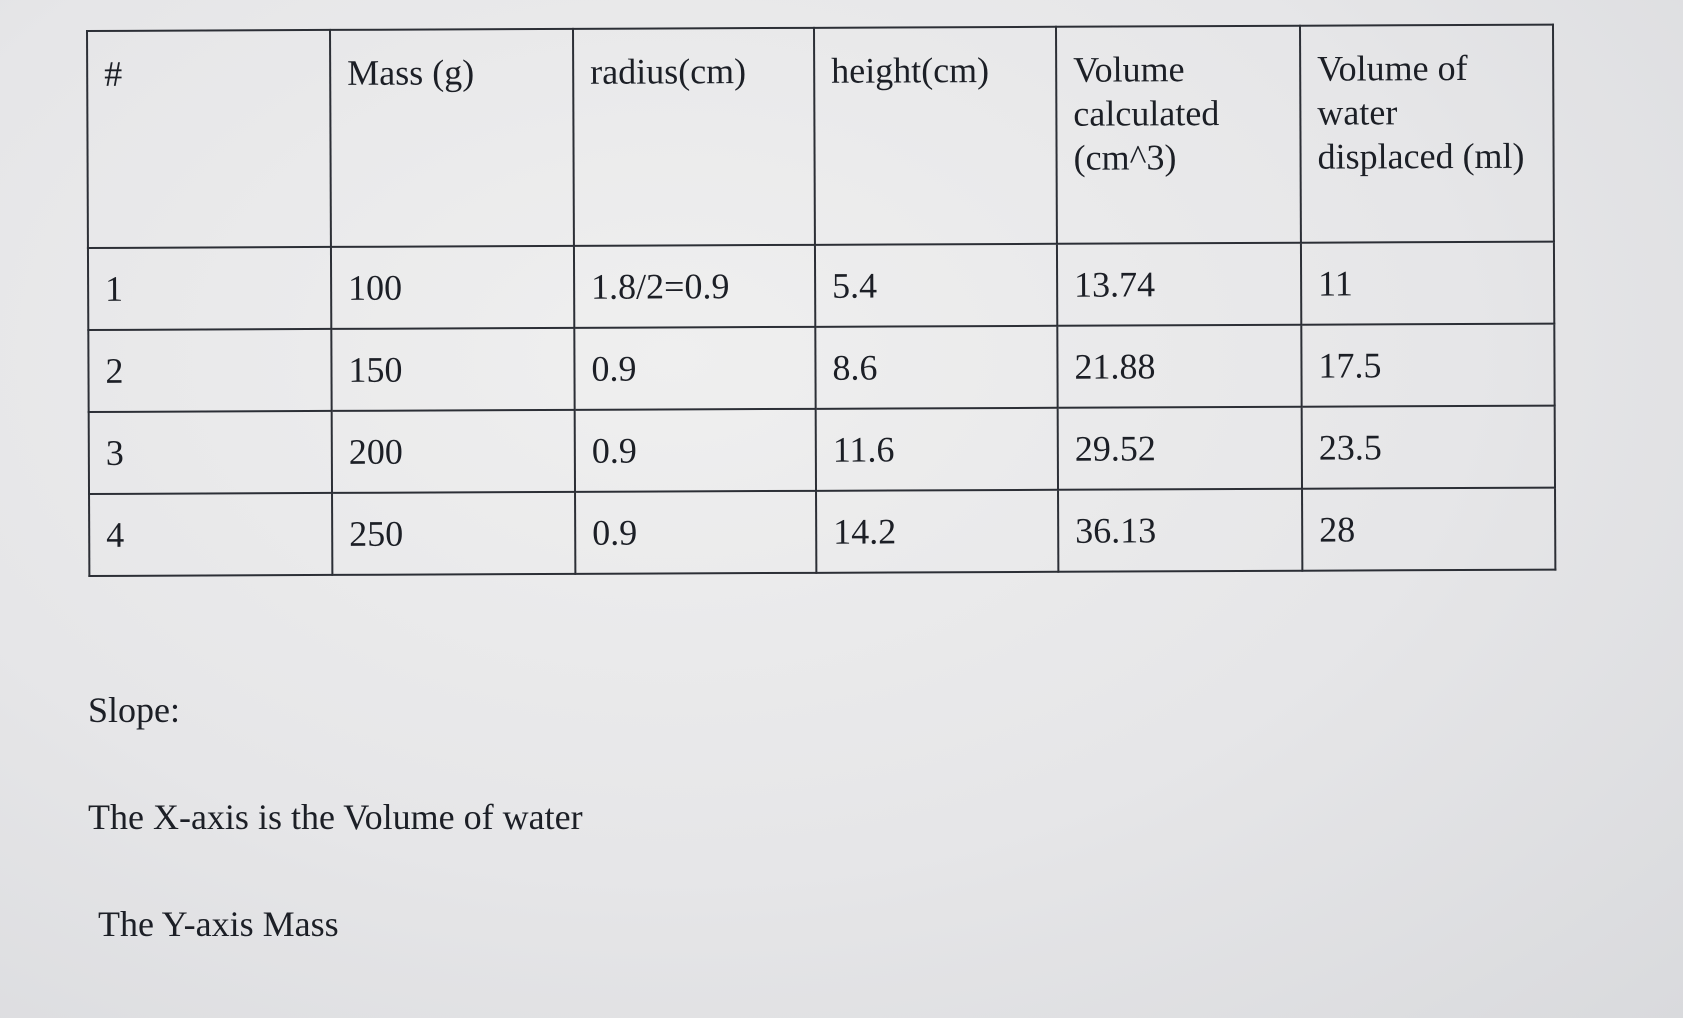  What do you see at coordinates (935, 135) in the screenshot?
I see `header-height: height(cm)` at bounding box center [935, 135].